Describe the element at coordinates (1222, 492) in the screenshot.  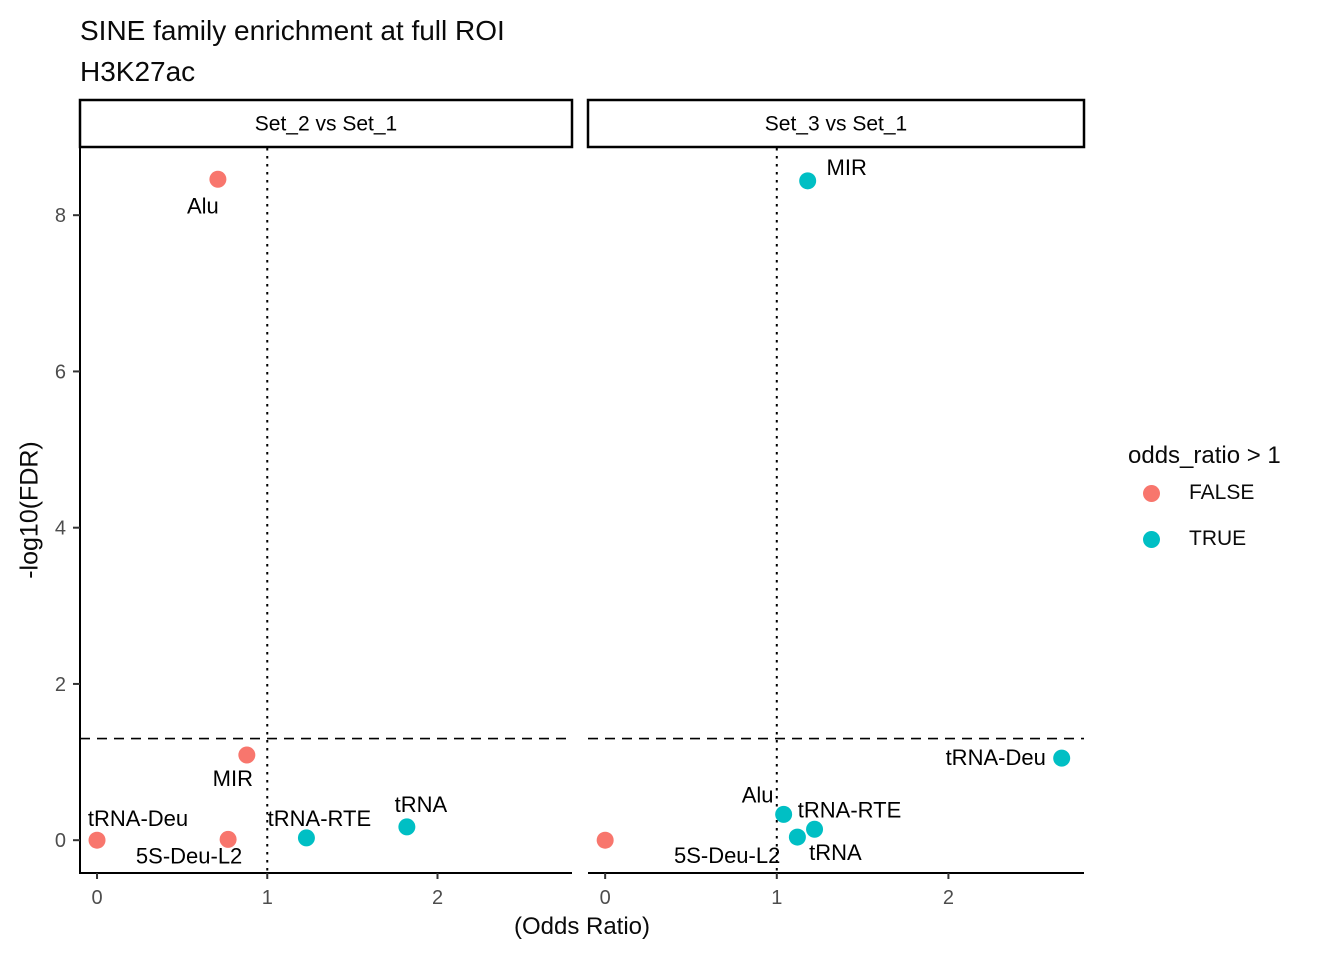
I see `legend-false-label: FALSE` at that location.